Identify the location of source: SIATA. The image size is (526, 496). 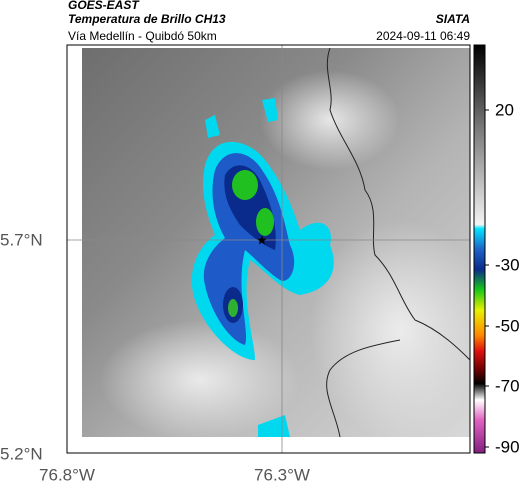
(453, 19).